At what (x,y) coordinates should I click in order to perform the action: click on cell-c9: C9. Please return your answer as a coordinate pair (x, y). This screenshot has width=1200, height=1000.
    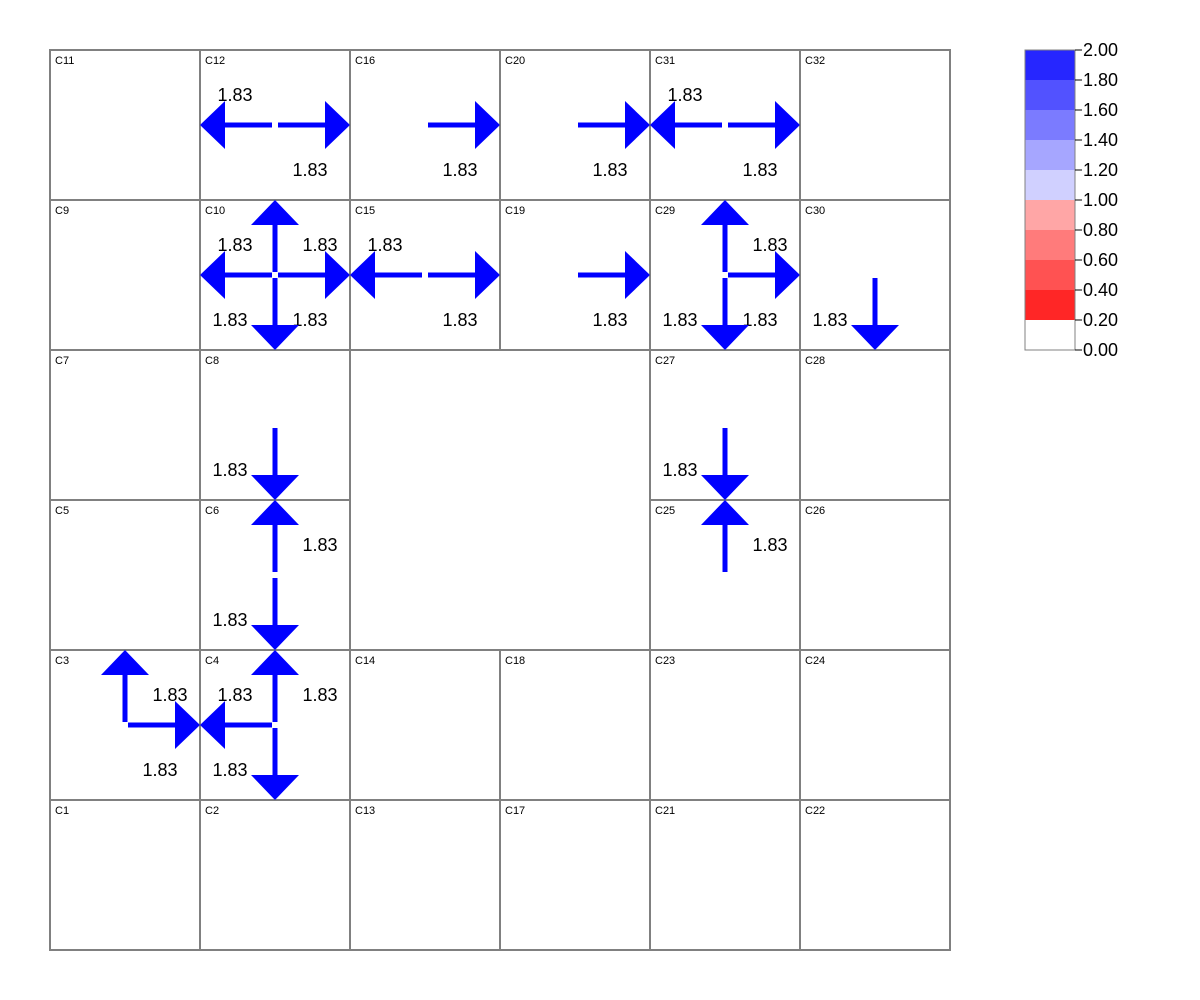
    Looking at the image, I should click on (125, 275).